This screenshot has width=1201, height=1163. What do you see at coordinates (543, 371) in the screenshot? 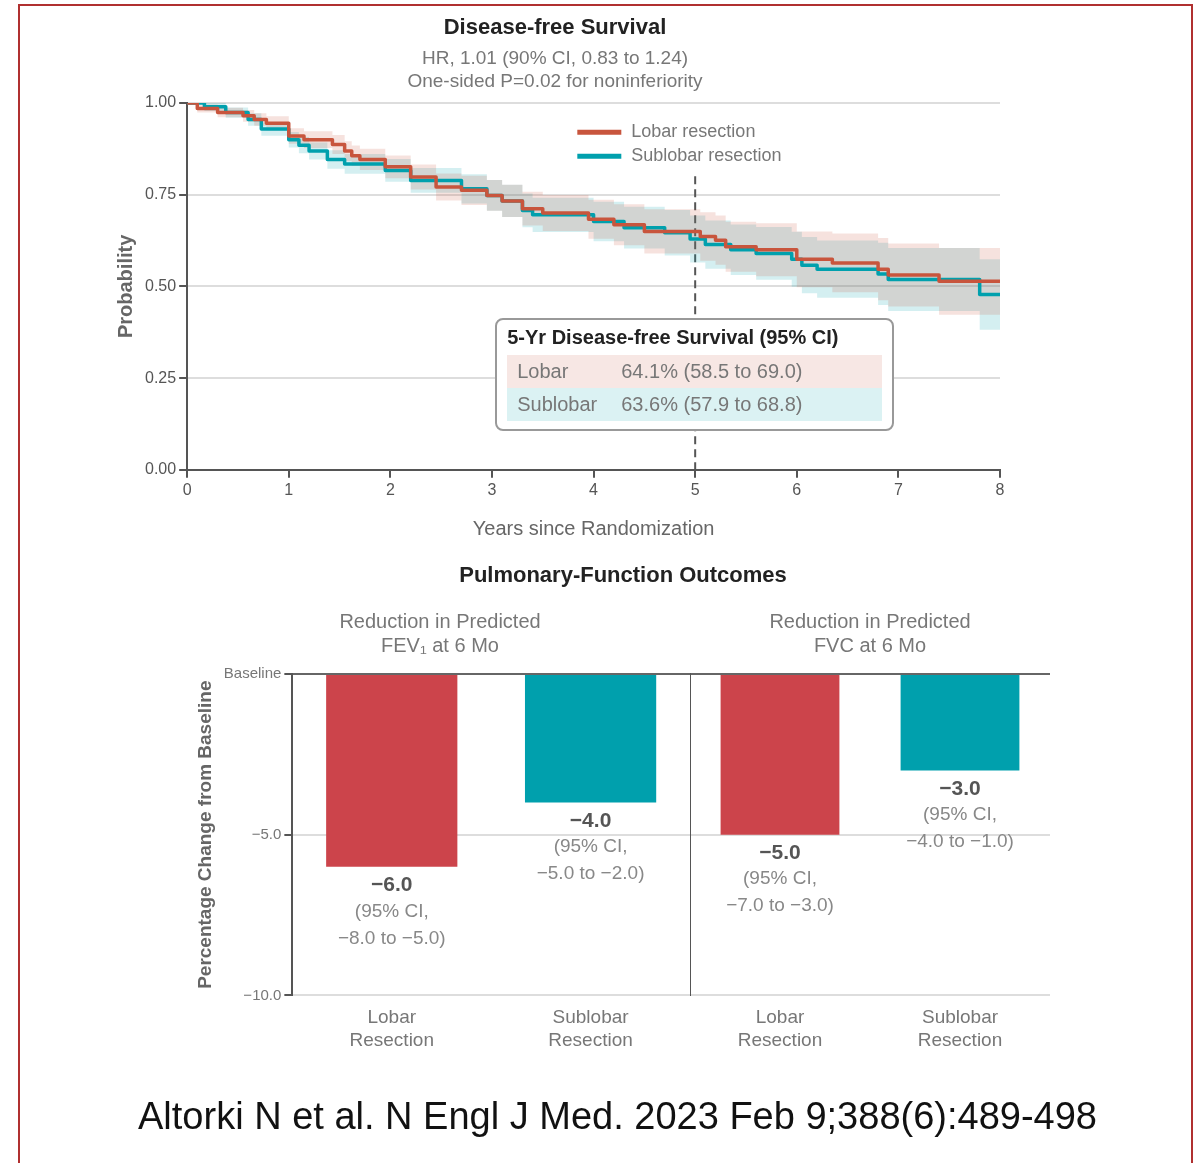
I see `annotation: Lobar` at bounding box center [543, 371].